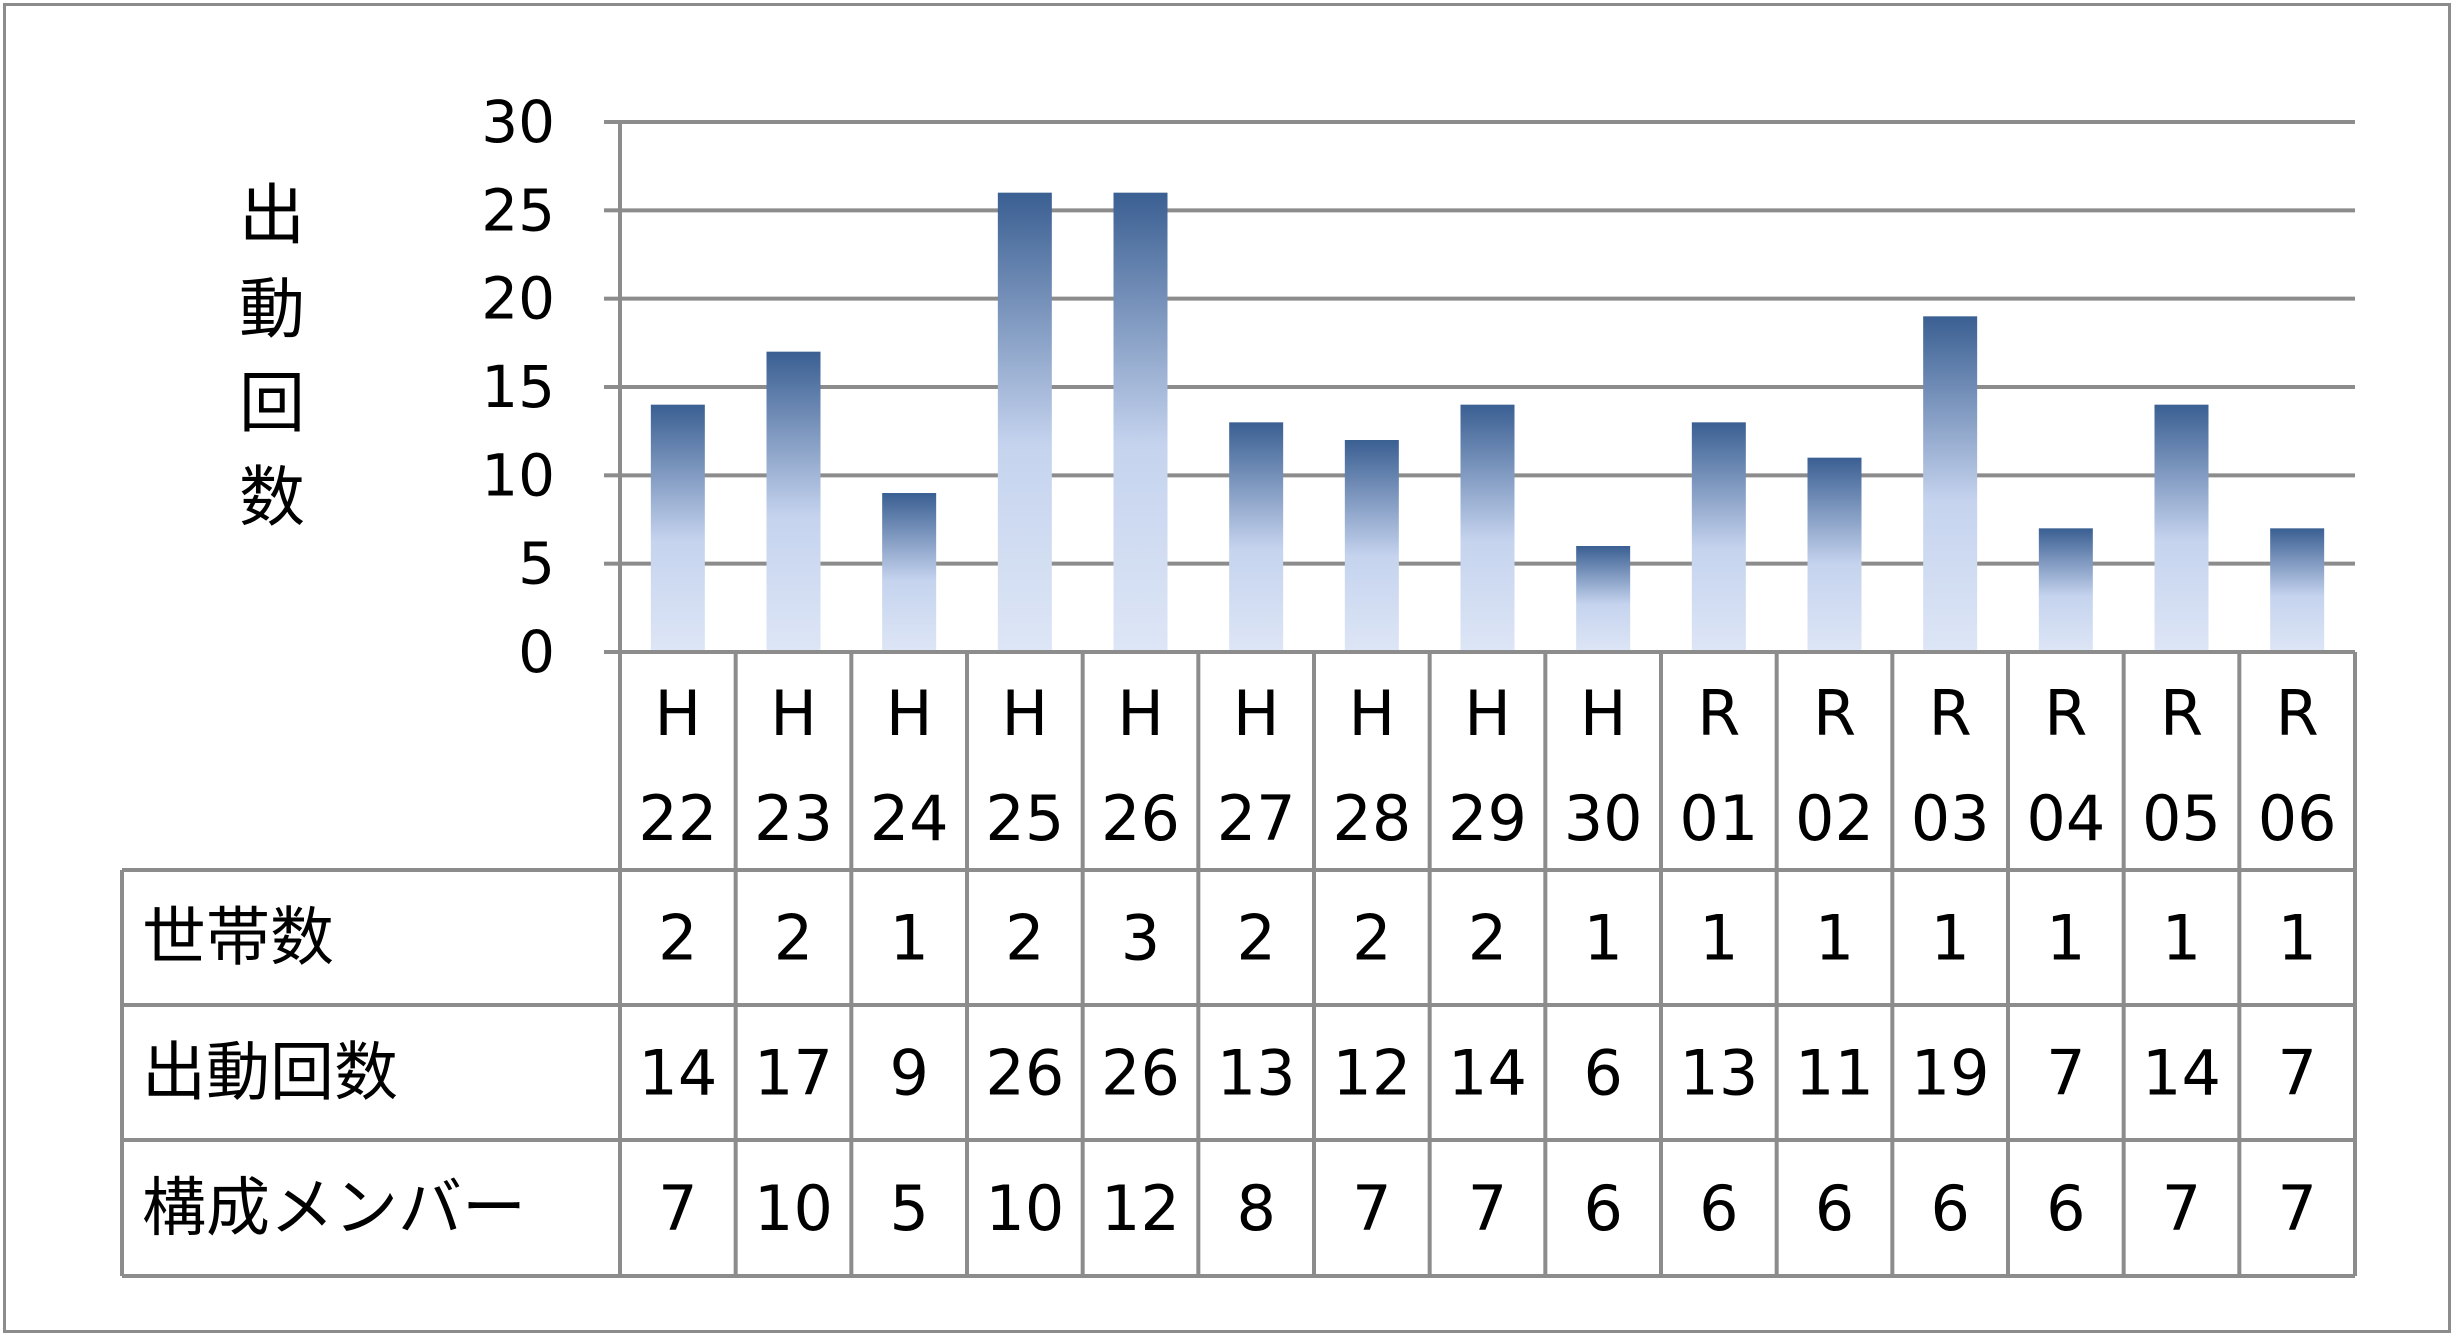 Image resolution: width=2456 pixels, height=1338 pixels. What do you see at coordinates (536, 564) in the screenshot?
I see `y-tick-label: 5` at bounding box center [536, 564].